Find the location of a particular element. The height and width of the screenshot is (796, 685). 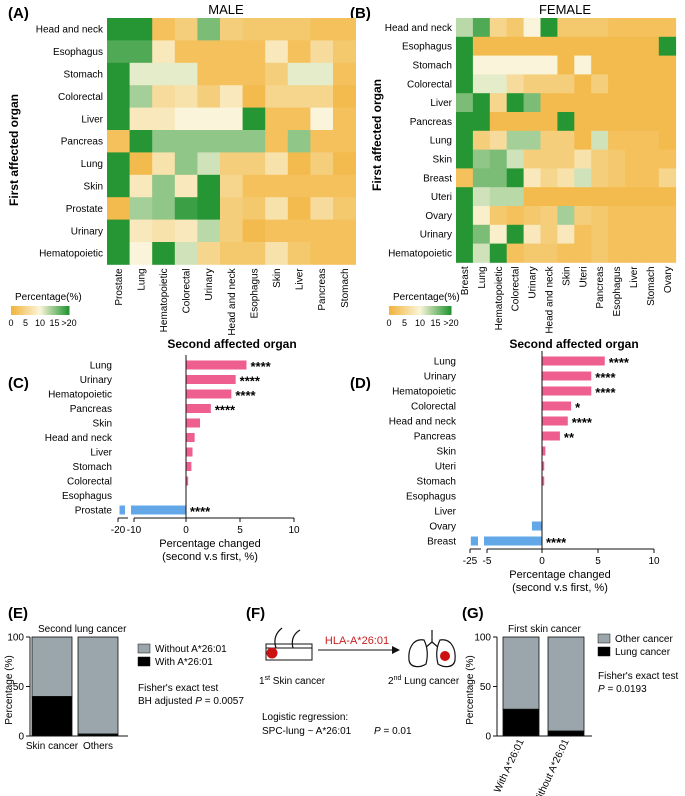

row-label-liver: Liver is located at coordinates (92, 119).